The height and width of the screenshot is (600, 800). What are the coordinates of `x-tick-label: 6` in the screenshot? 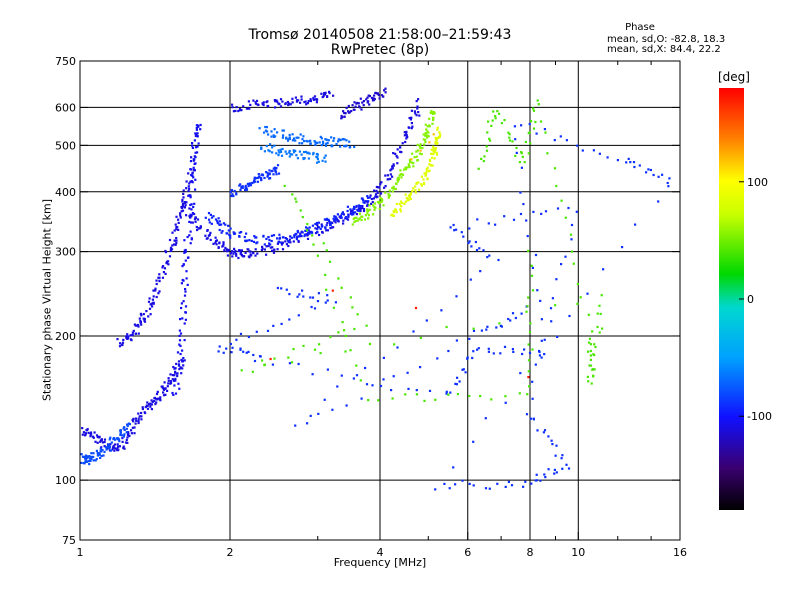 It's located at (467, 552).